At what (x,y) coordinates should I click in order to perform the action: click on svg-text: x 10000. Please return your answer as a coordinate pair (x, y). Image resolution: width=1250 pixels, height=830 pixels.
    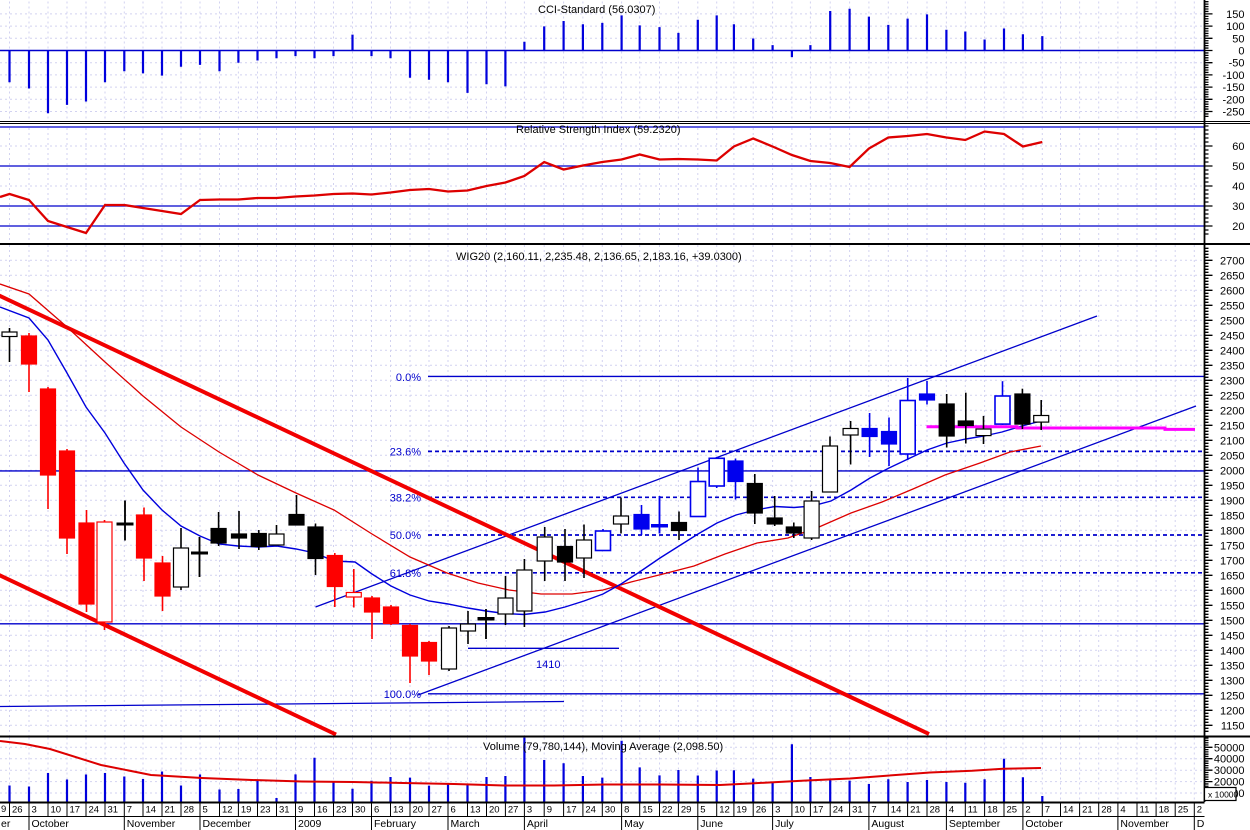
    Looking at the image, I should click on (1223, 795).